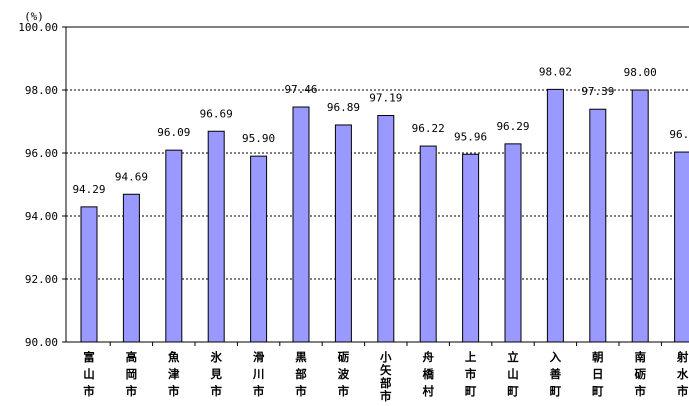 Image resolution: width=689 pixels, height=406 pixels. I want to click on category-label: 朝日町, so click(598, 374).